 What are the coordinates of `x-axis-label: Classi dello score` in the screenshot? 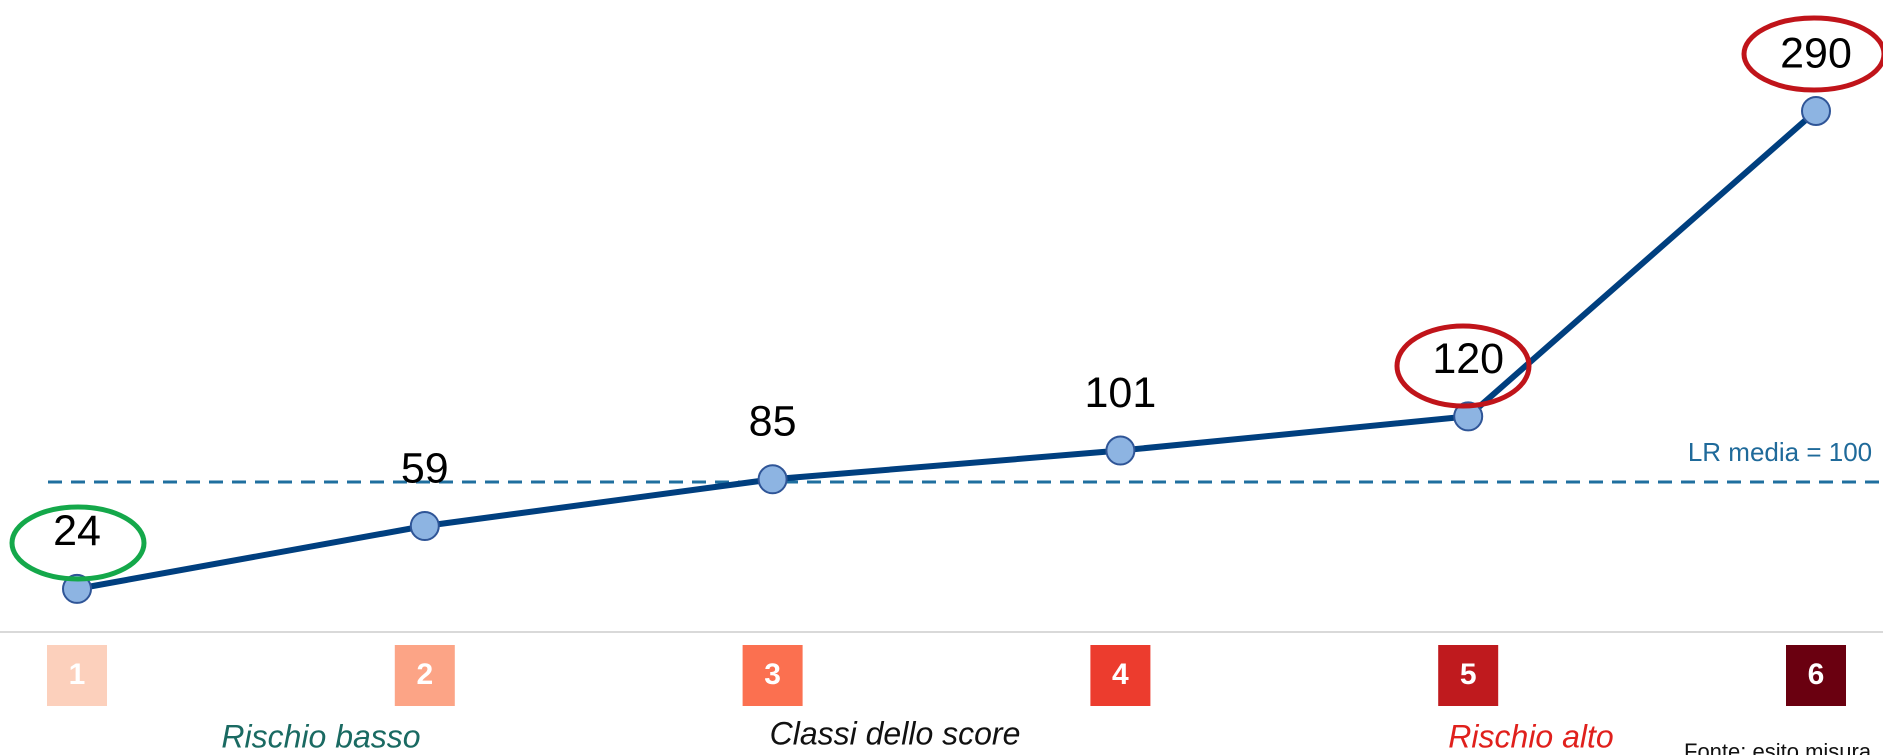 It's located at (895, 733).